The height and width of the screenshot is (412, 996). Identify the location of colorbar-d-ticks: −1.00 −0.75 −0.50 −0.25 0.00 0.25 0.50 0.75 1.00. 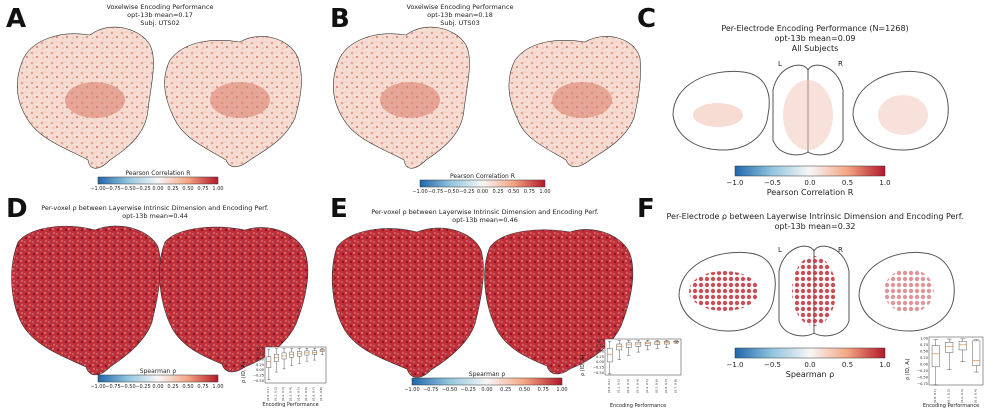
(157, 387).